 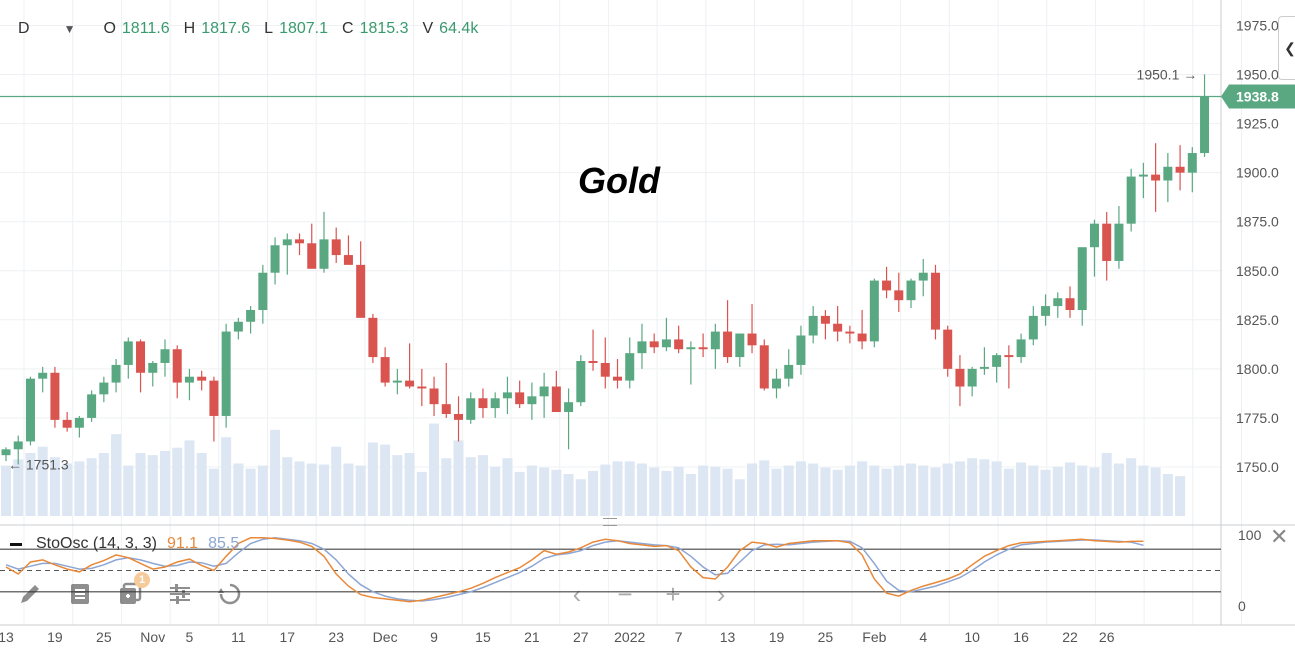 I want to click on zoom-in-button: +, so click(x=673, y=594).